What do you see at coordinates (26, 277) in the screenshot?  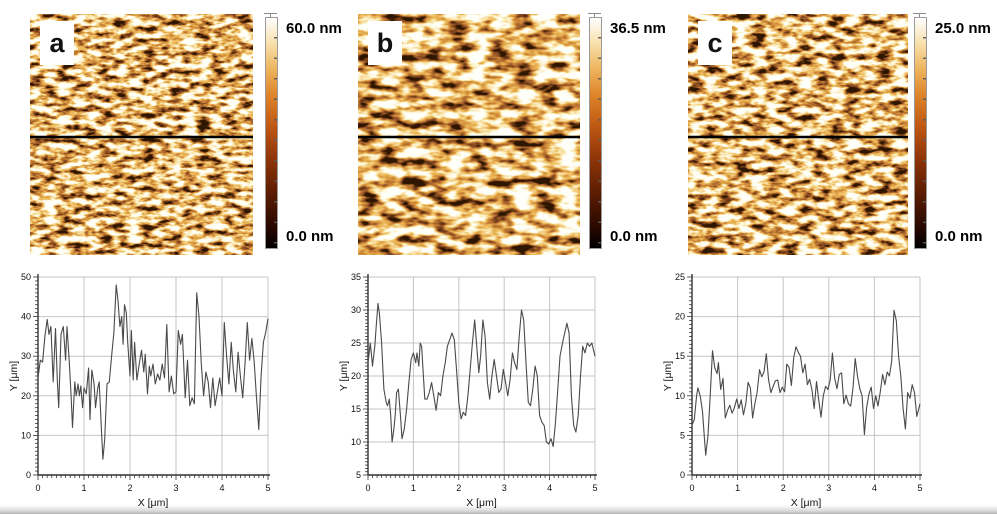 I see `svg-text: 50` at bounding box center [26, 277].